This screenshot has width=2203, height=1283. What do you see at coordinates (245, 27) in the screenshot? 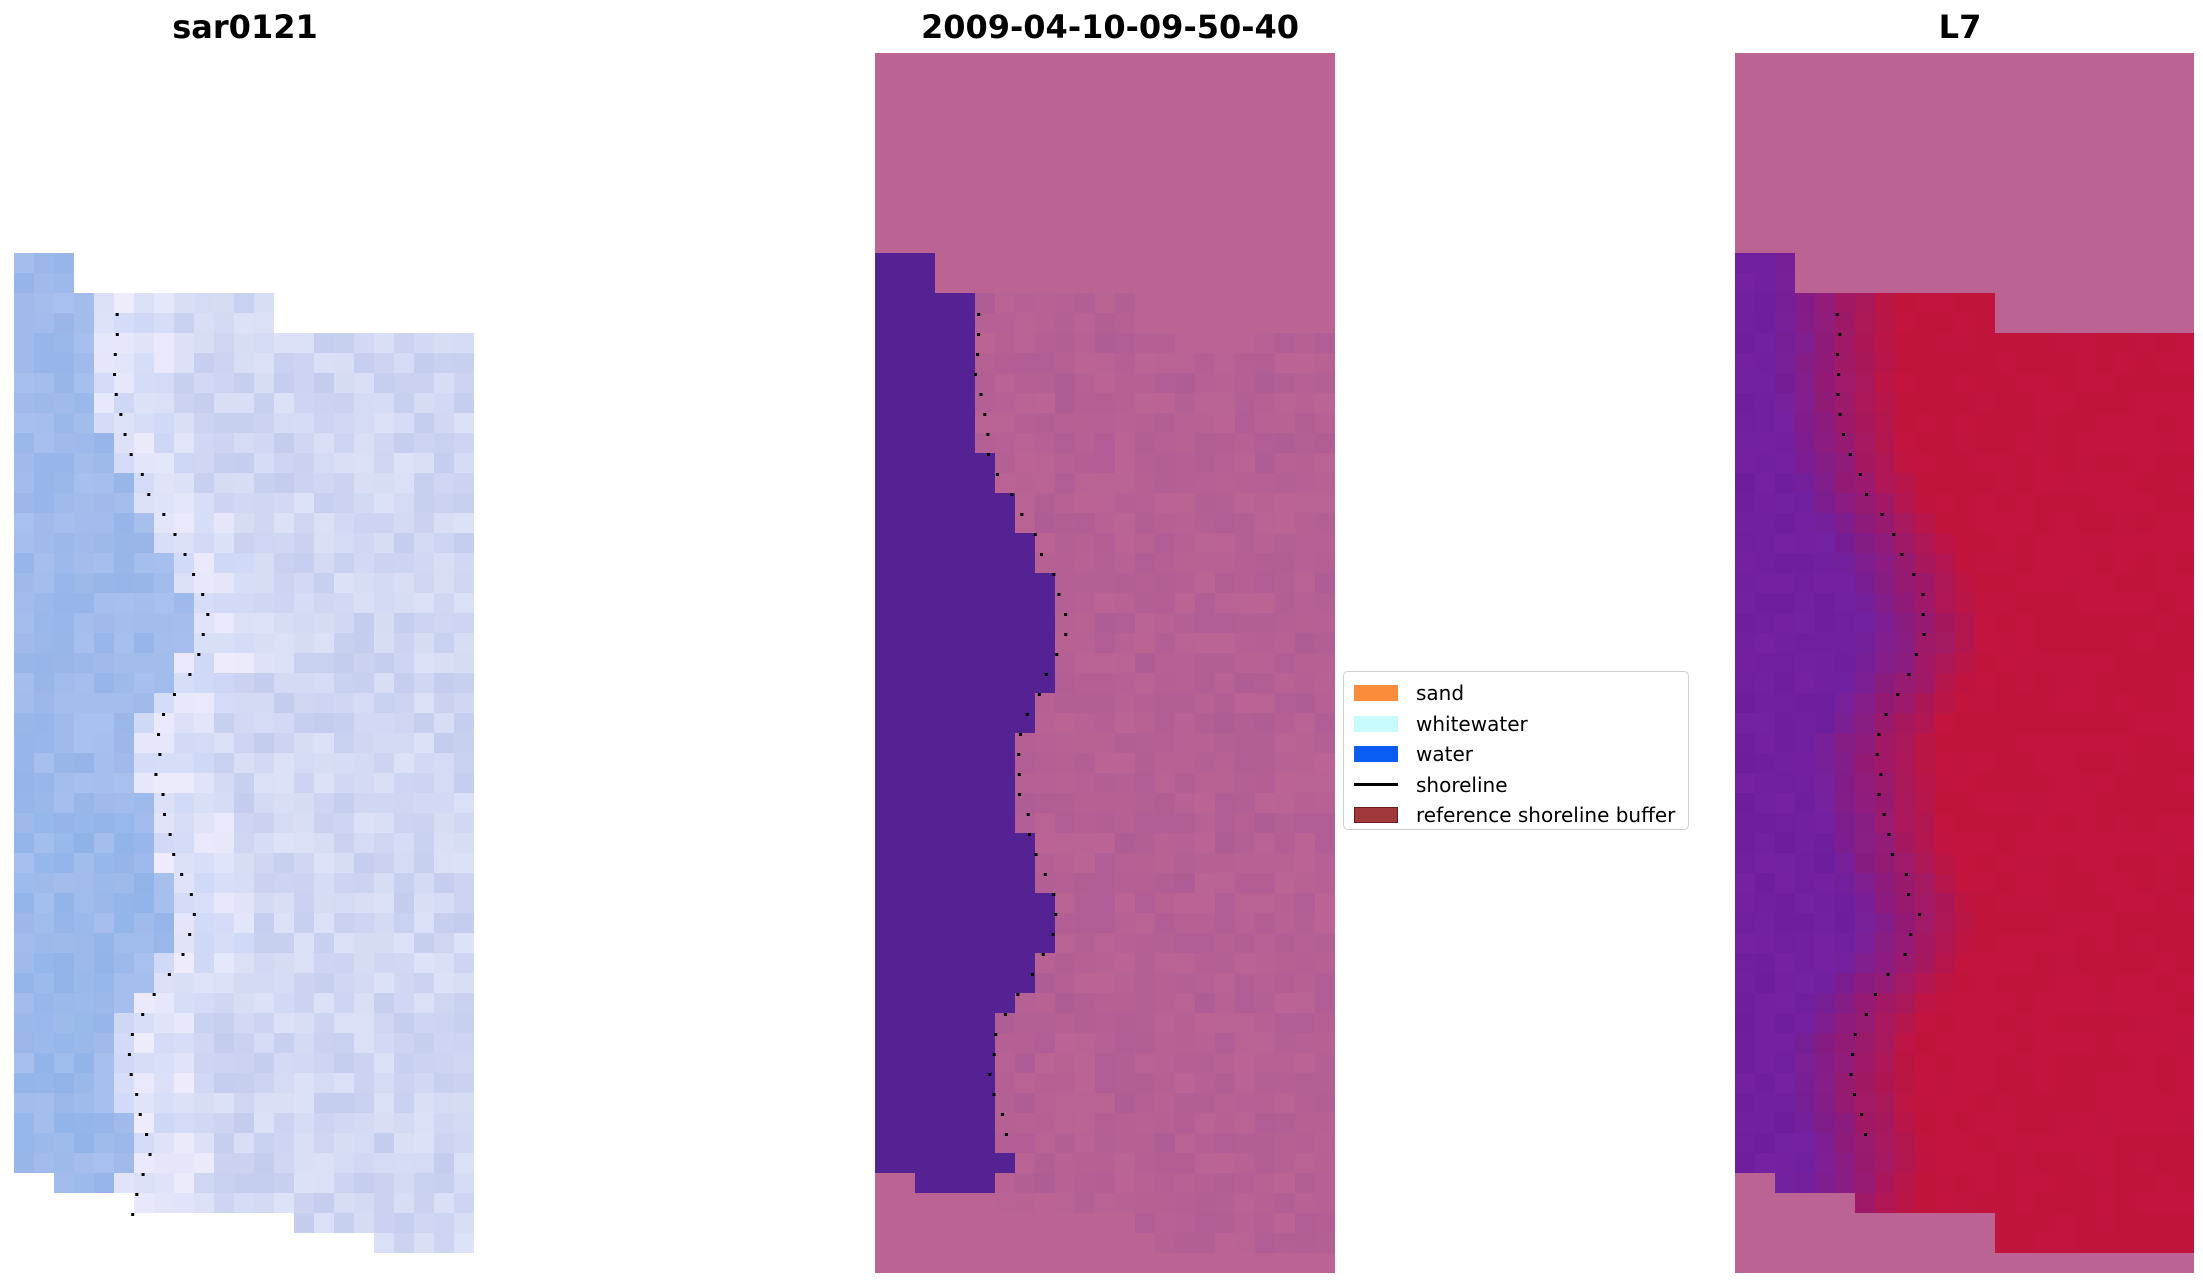
I see `panel-title-rgb: sar0121` at bounding box center [245, 27].